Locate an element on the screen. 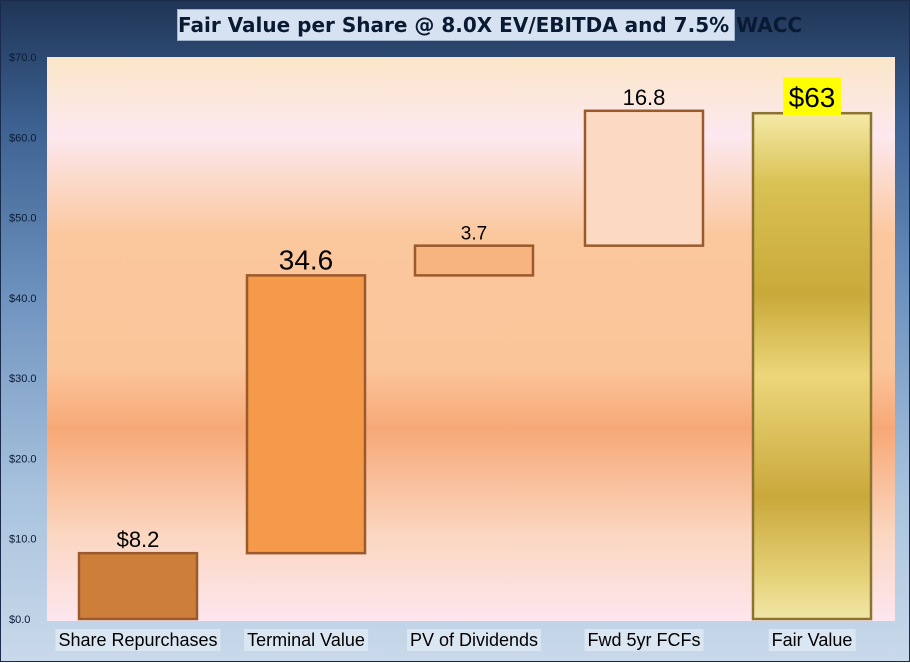  data-label: 16.8 is located at coordinates (644, 97).